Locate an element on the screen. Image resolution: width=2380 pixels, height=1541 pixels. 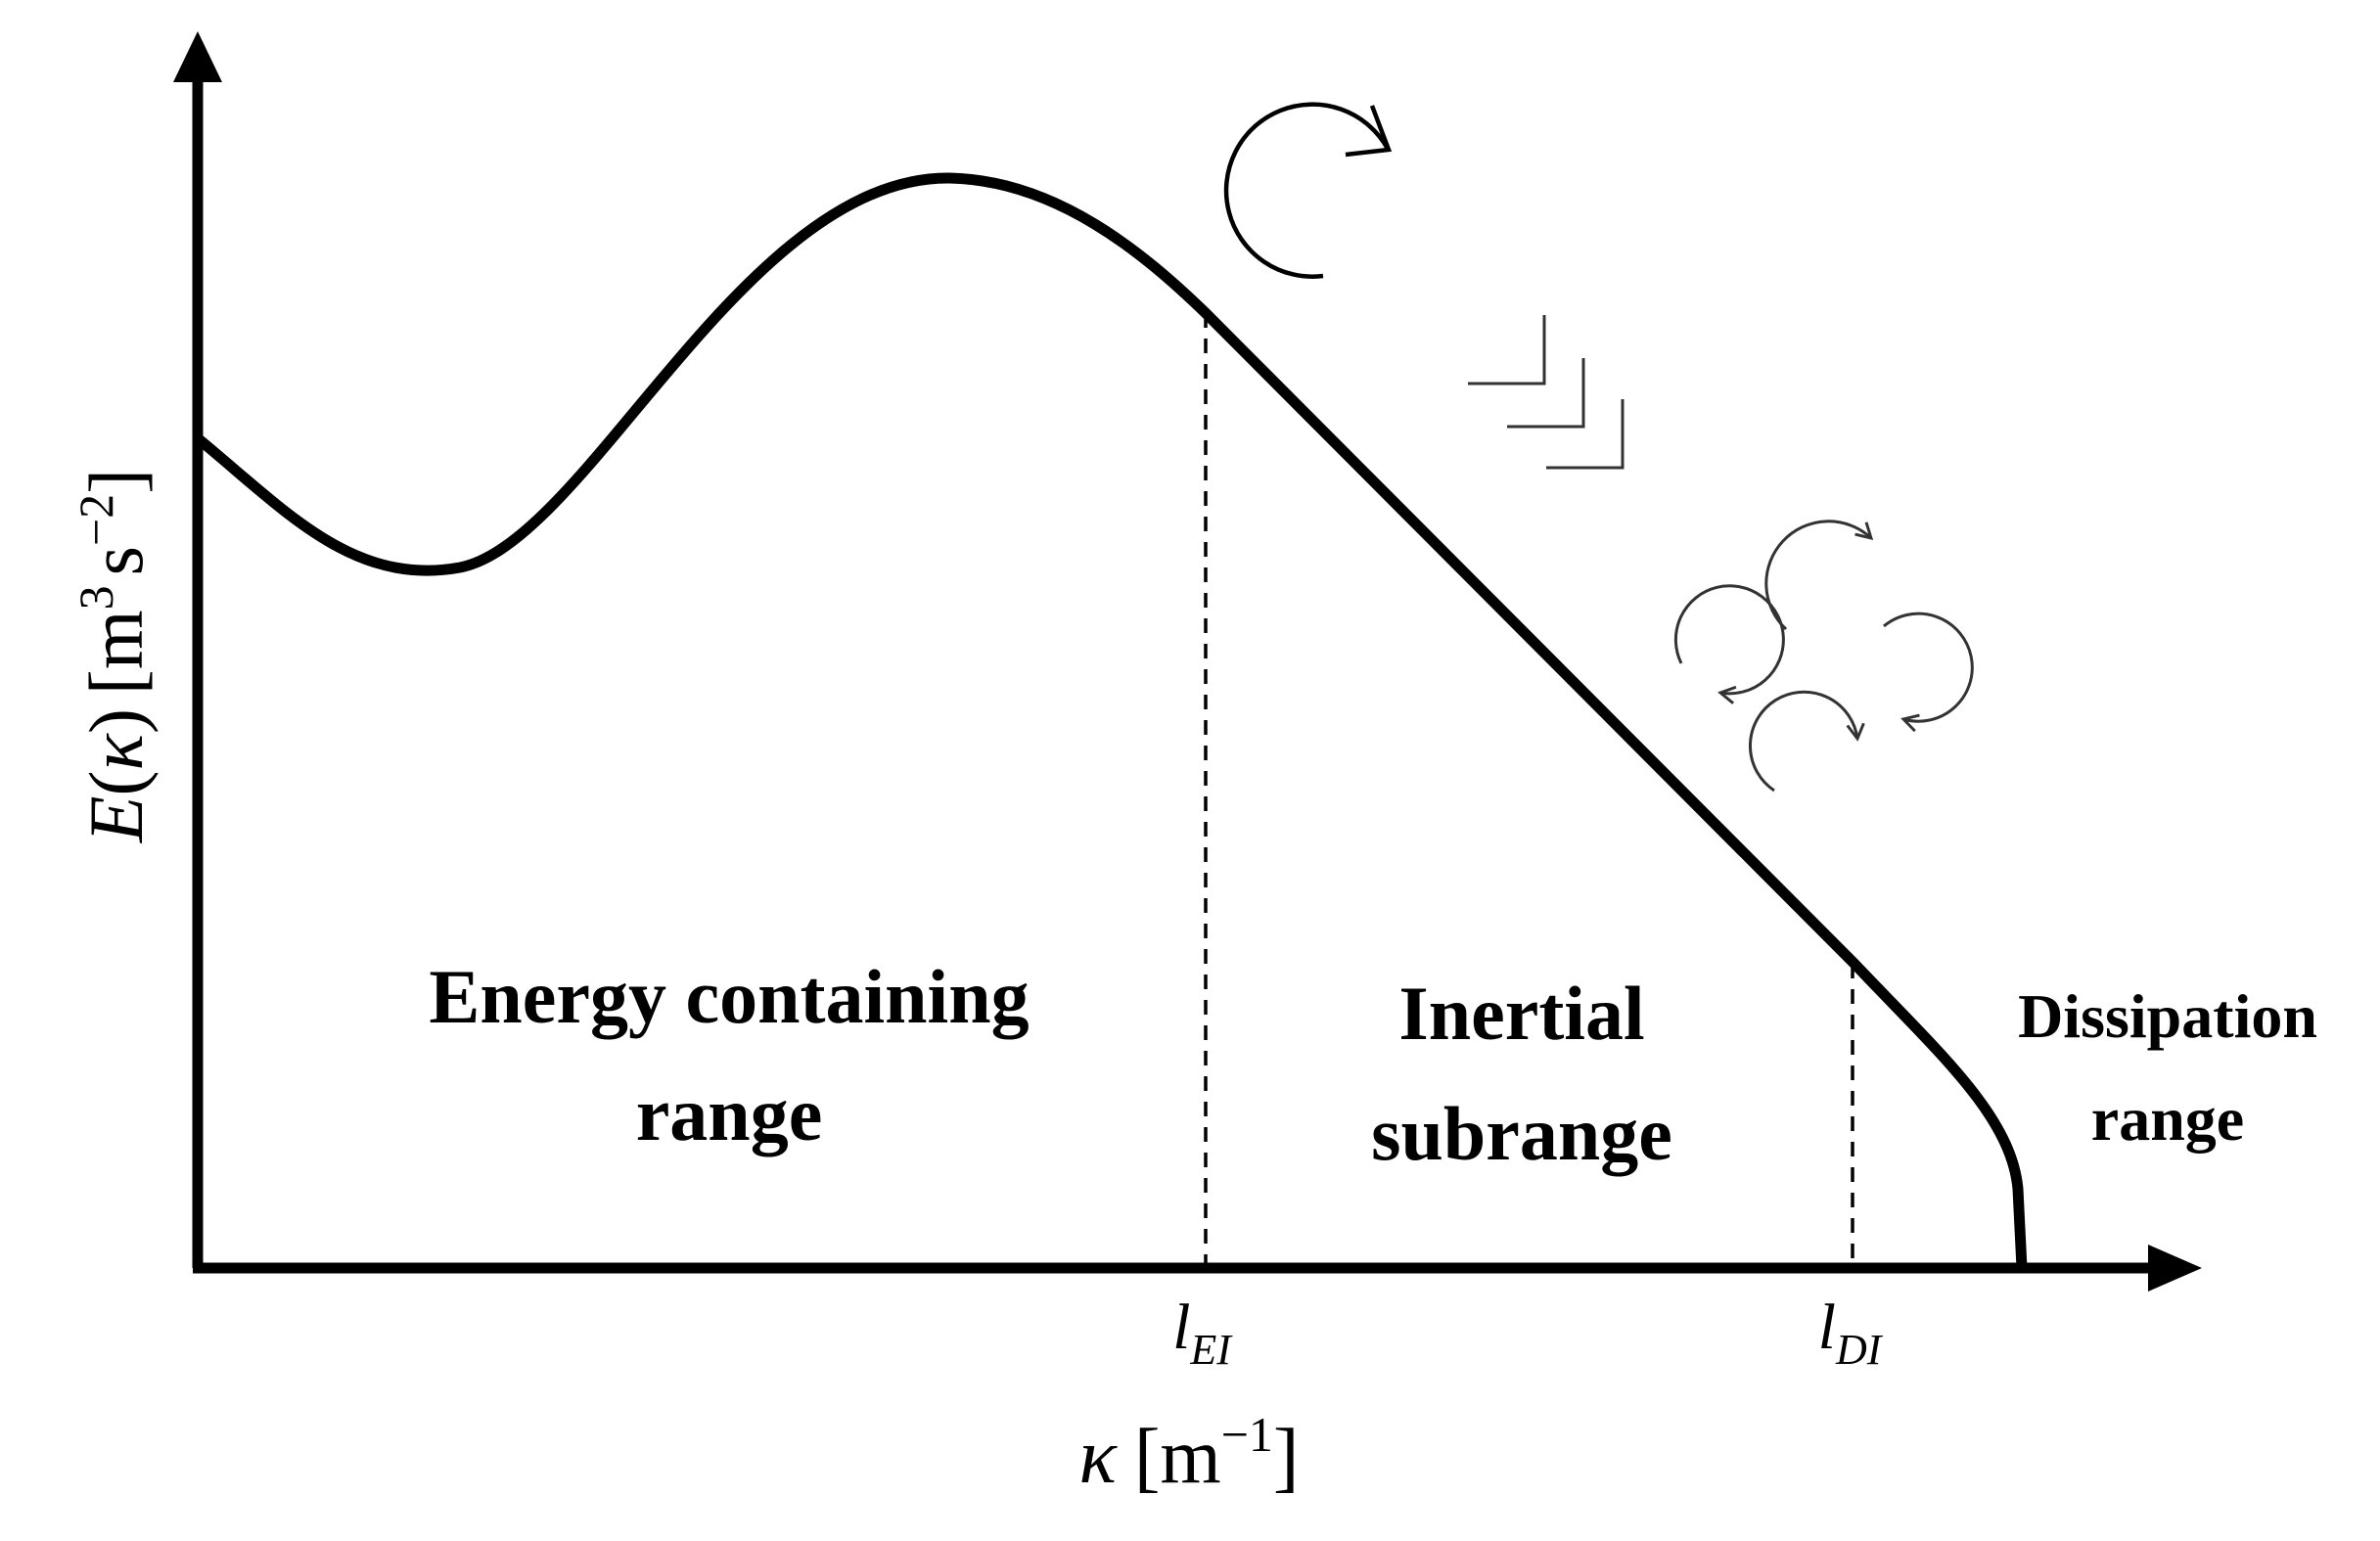
x-axis-variable: κ is located at coordinates (1098, 1457).